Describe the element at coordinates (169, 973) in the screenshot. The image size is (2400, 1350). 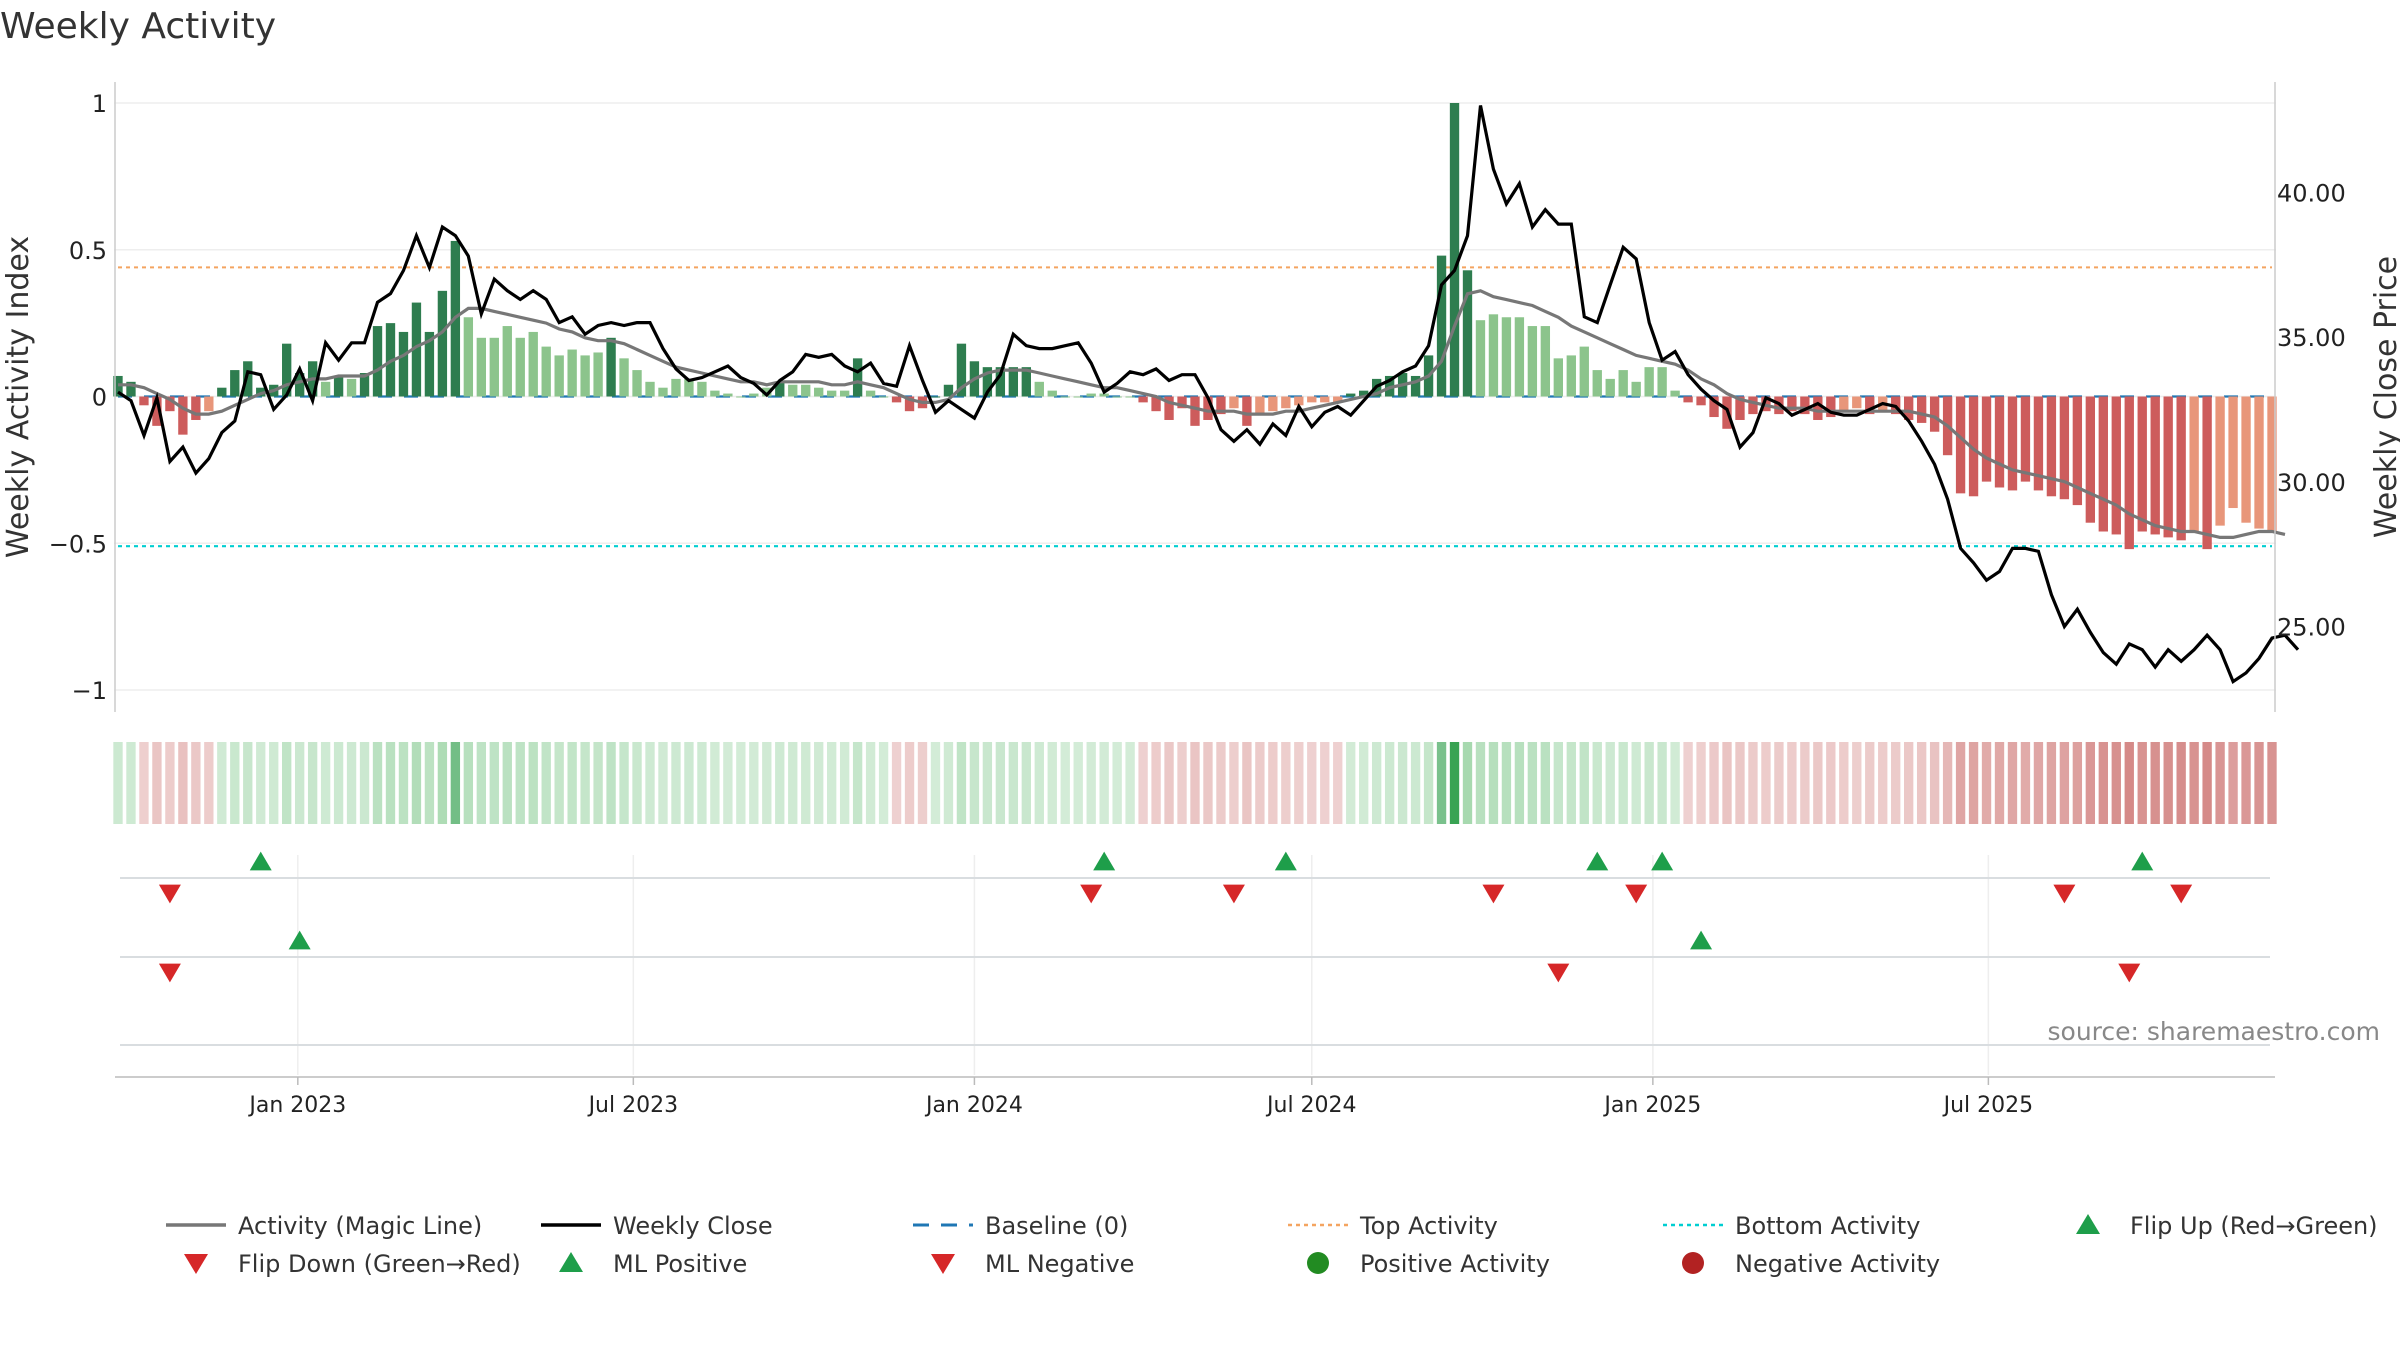
I see `ml-negative-marker` at that location.